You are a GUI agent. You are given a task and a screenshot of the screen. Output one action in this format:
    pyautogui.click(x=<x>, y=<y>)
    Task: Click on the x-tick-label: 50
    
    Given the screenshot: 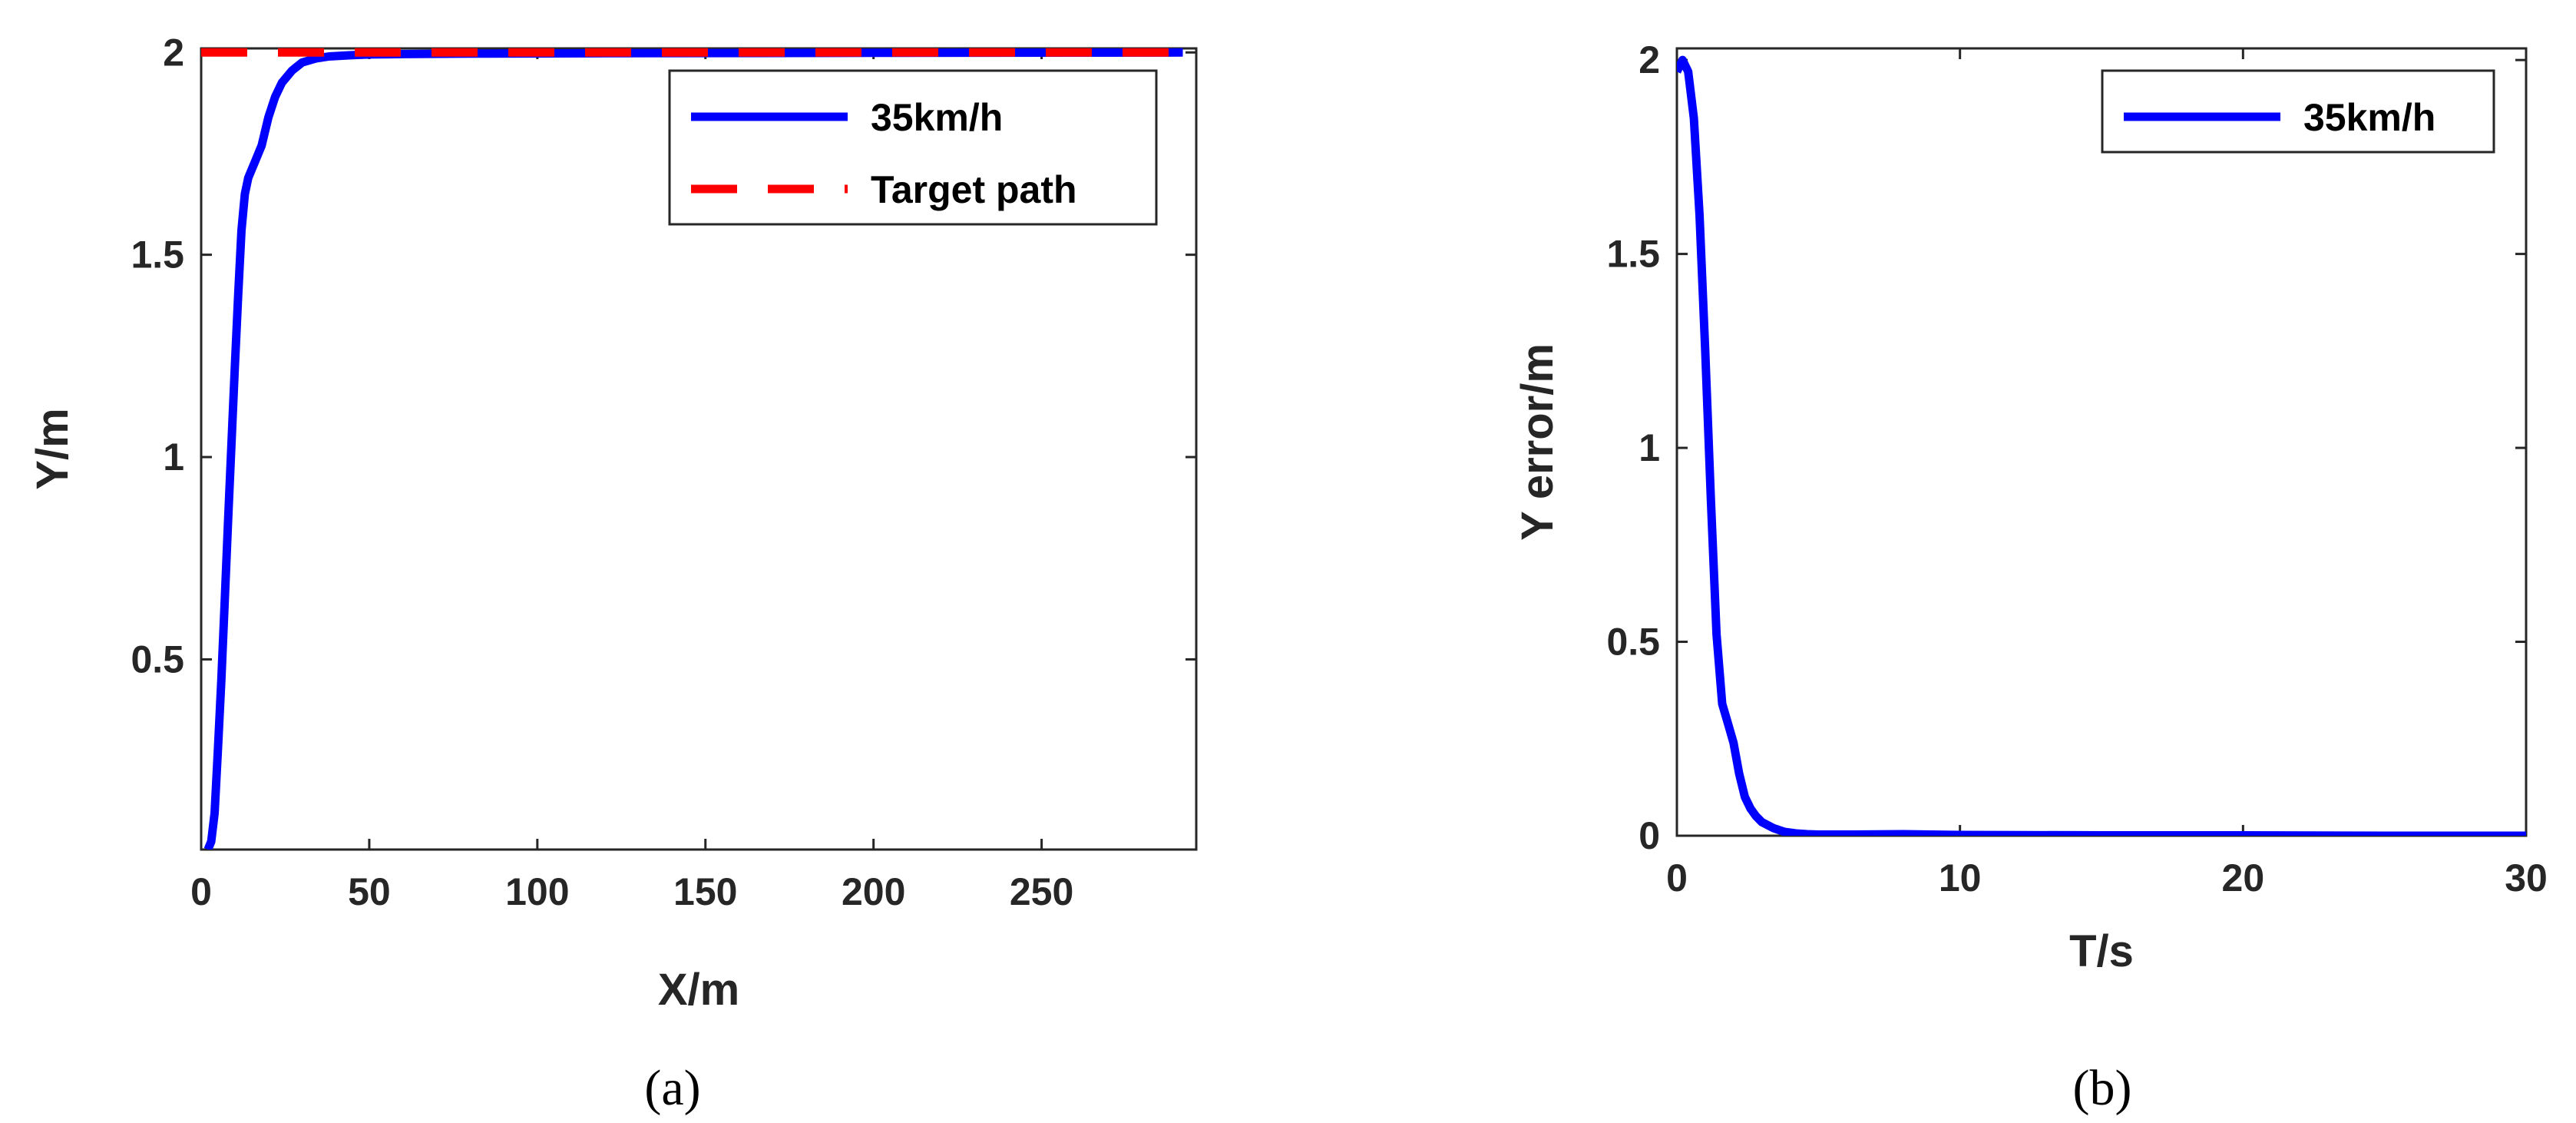 What is the action you would take?
    pyautogui.click(x=369, y=892)
    